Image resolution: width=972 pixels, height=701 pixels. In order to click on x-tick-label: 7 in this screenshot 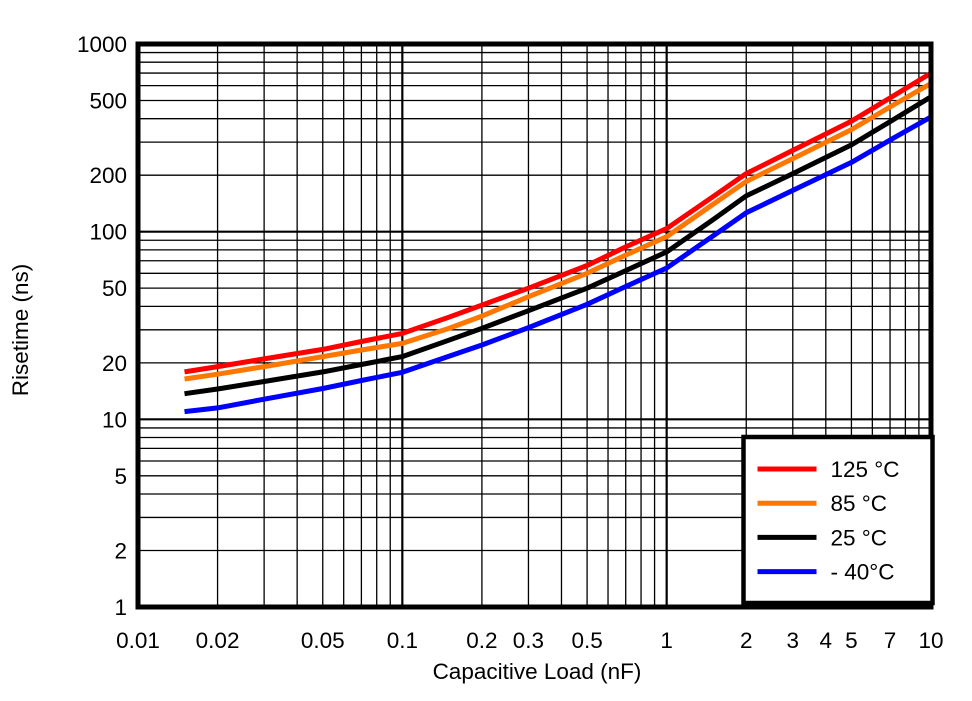, I will do `click(890, 640)`.